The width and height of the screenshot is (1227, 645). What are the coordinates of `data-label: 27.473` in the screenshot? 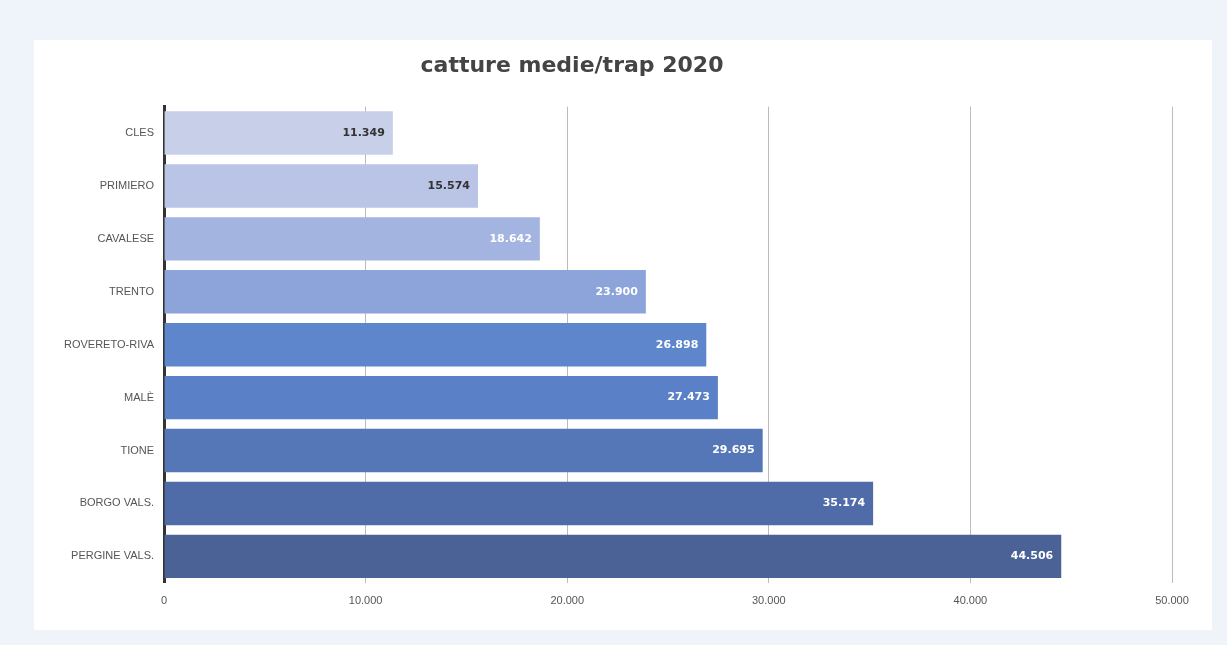 It's located at (688, 397).